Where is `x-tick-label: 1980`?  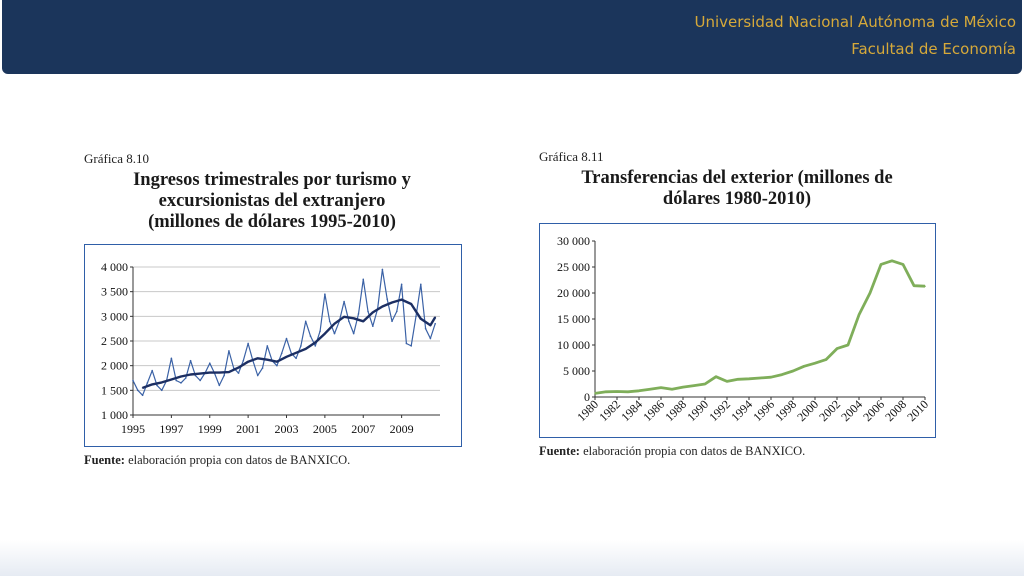
x-tick-label: 1980 is located at coordinates (587, 410).